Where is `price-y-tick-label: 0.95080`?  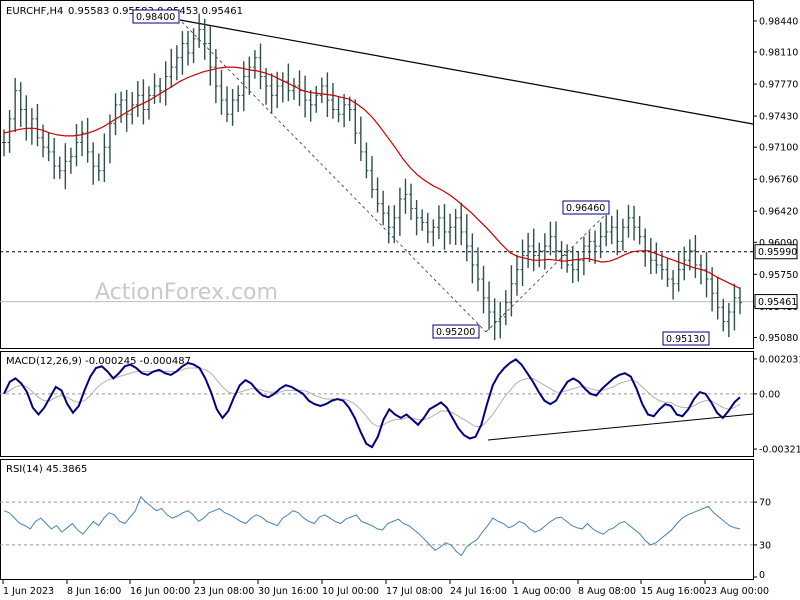
price-y-tick-label: 0.95080 is located at coordinates (778, 338).